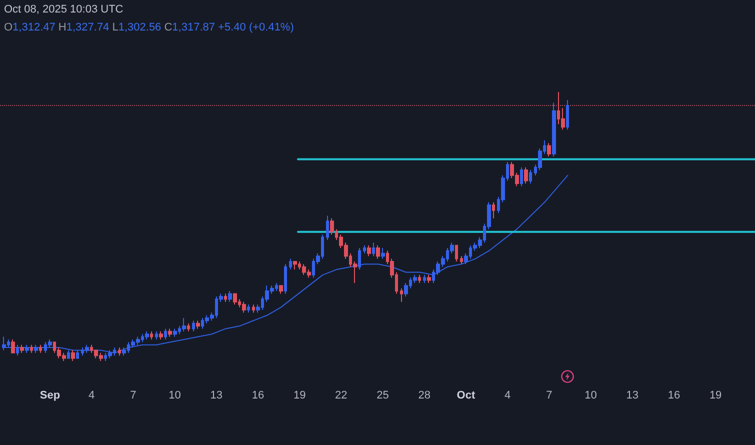 The image size is (755, 445). I want to click on text: Oct 08, 2025 10:03 UTC, so click(64, 10).